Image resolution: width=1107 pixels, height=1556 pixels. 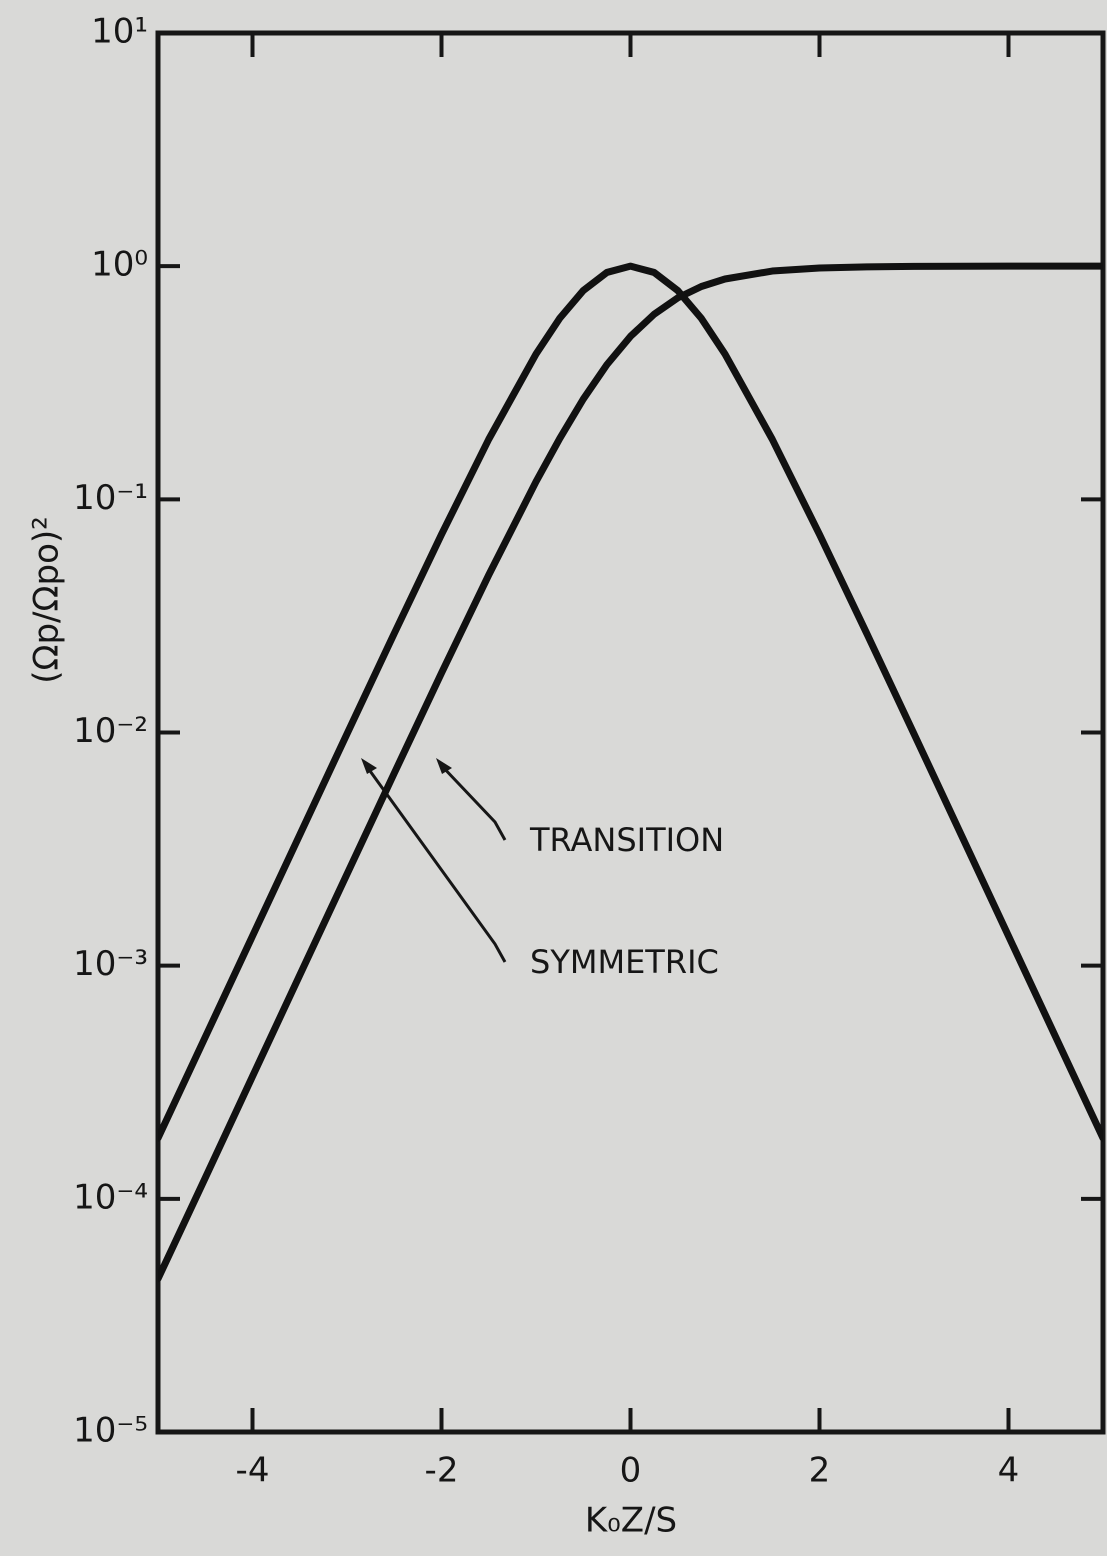 What do you see at coordinates (631, 1471) in the screenshot?
I see `x-tick-label: 0` at bounding box center [631, 1471].